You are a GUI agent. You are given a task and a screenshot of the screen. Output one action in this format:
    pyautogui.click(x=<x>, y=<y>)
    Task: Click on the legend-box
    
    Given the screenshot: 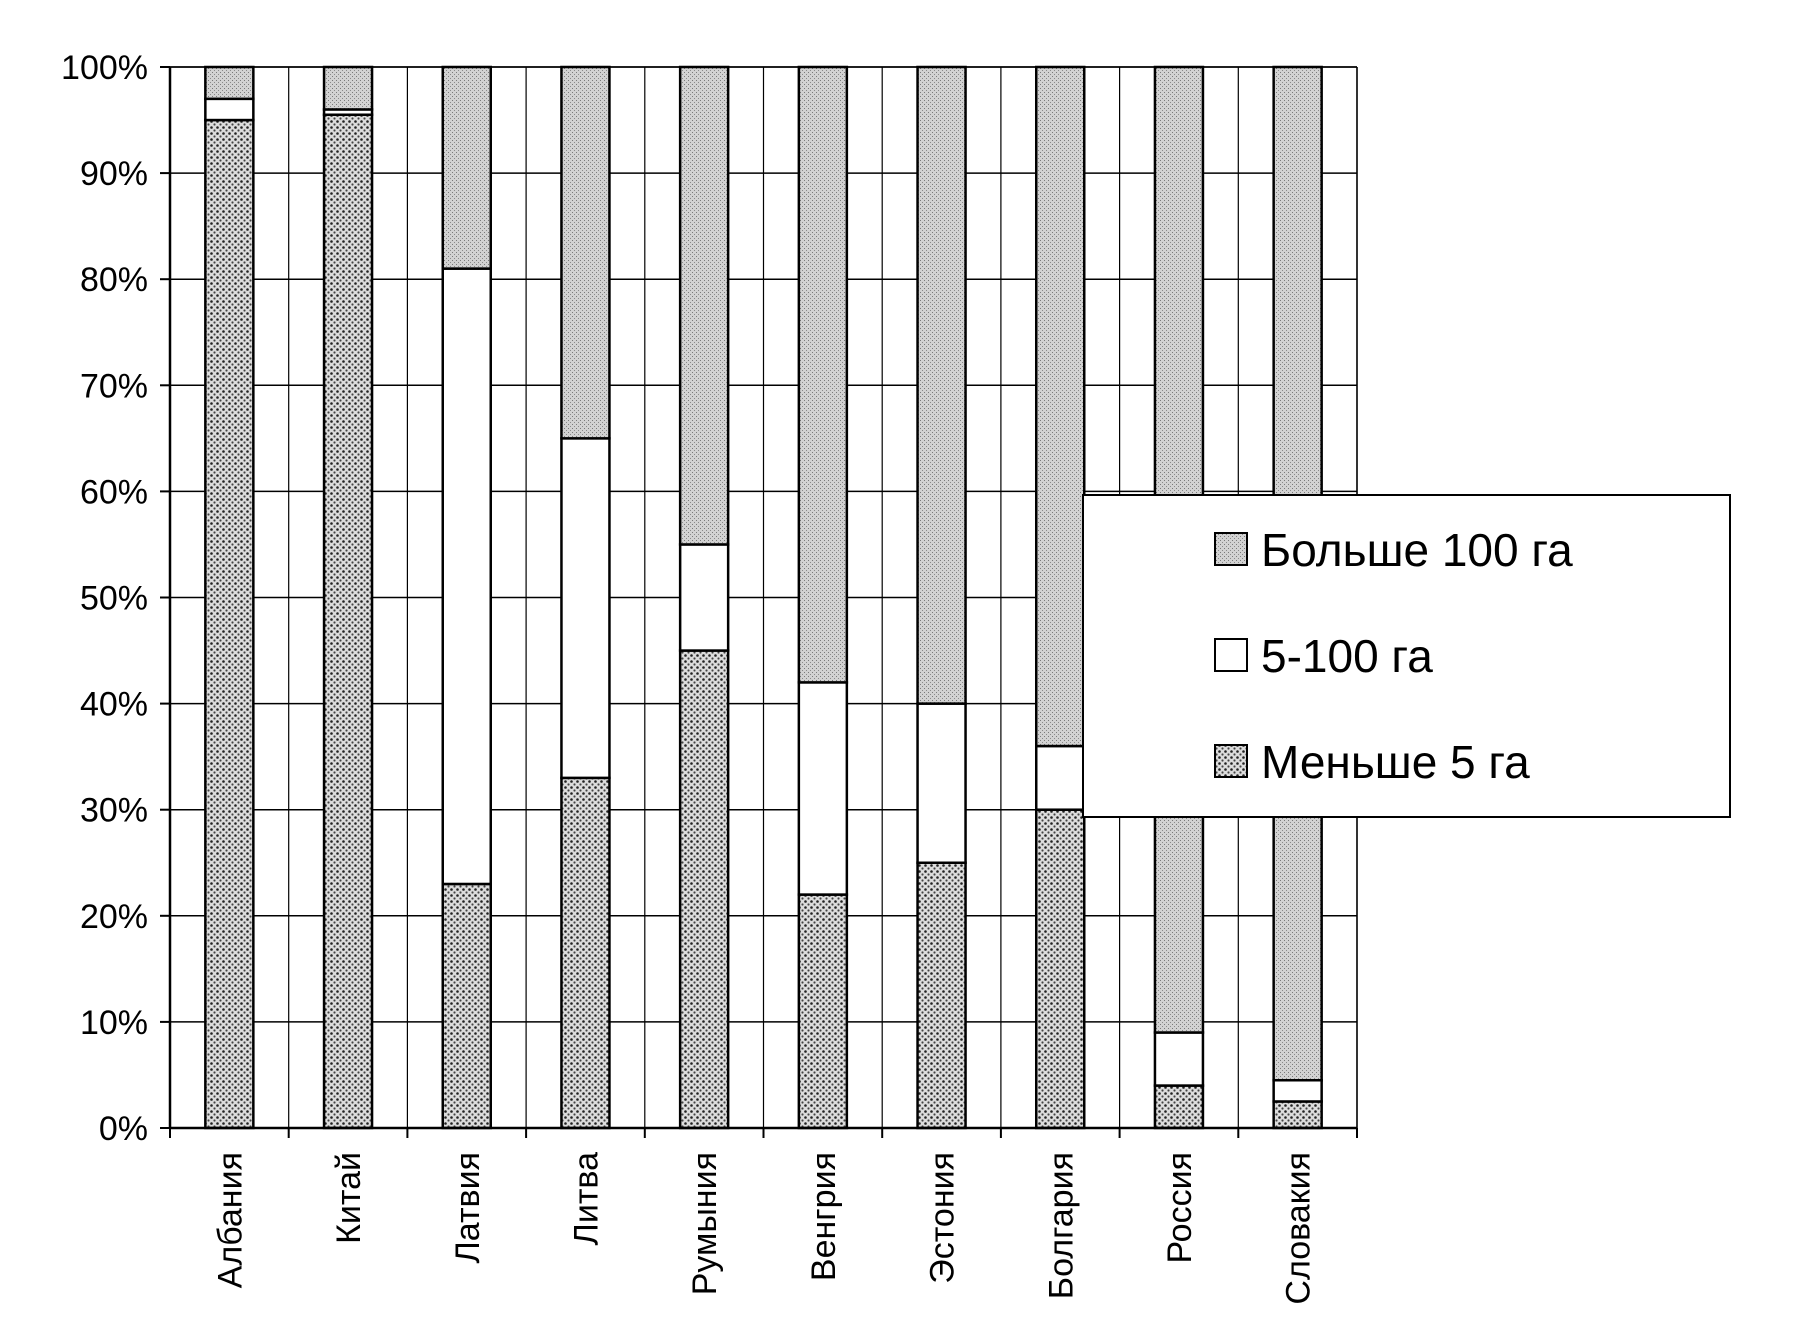 What is the action you would take?
    pyautogui.click(x=1406, y=656)
    